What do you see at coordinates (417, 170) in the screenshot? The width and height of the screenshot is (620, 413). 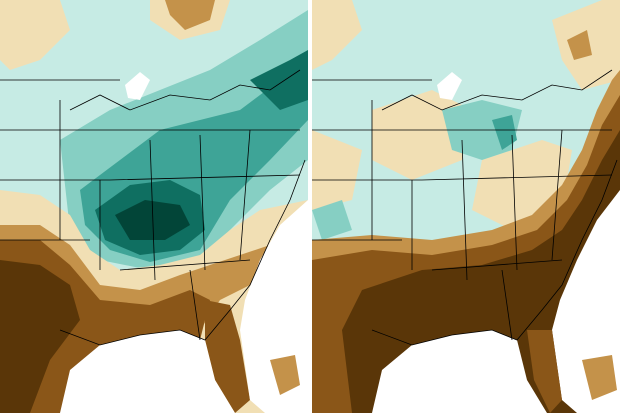 I see `moderately-wet-patches` at bounding box center [417, 170].